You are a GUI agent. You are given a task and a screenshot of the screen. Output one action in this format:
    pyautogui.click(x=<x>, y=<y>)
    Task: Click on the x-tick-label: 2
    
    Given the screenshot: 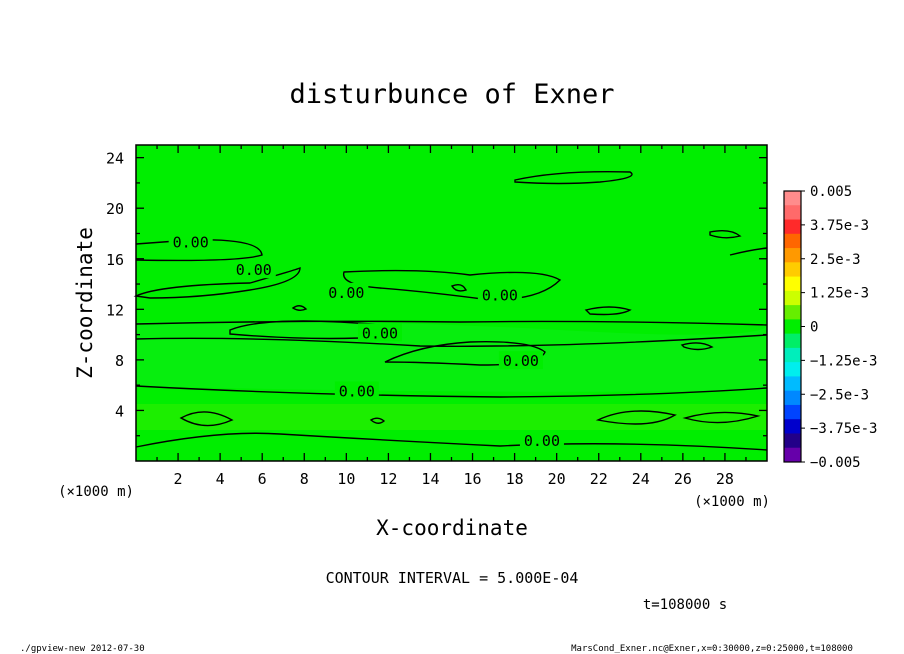 What is the action you would take?
    pyautogui.click(x=178, y=479)
    